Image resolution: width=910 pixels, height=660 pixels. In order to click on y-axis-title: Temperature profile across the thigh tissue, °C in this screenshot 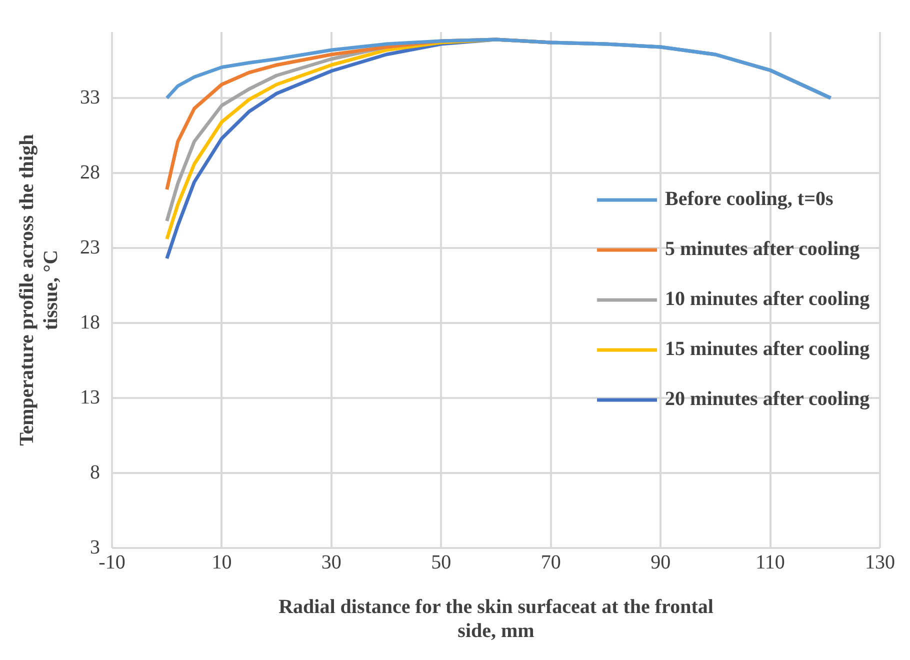, I will do `click(39, 290)`.